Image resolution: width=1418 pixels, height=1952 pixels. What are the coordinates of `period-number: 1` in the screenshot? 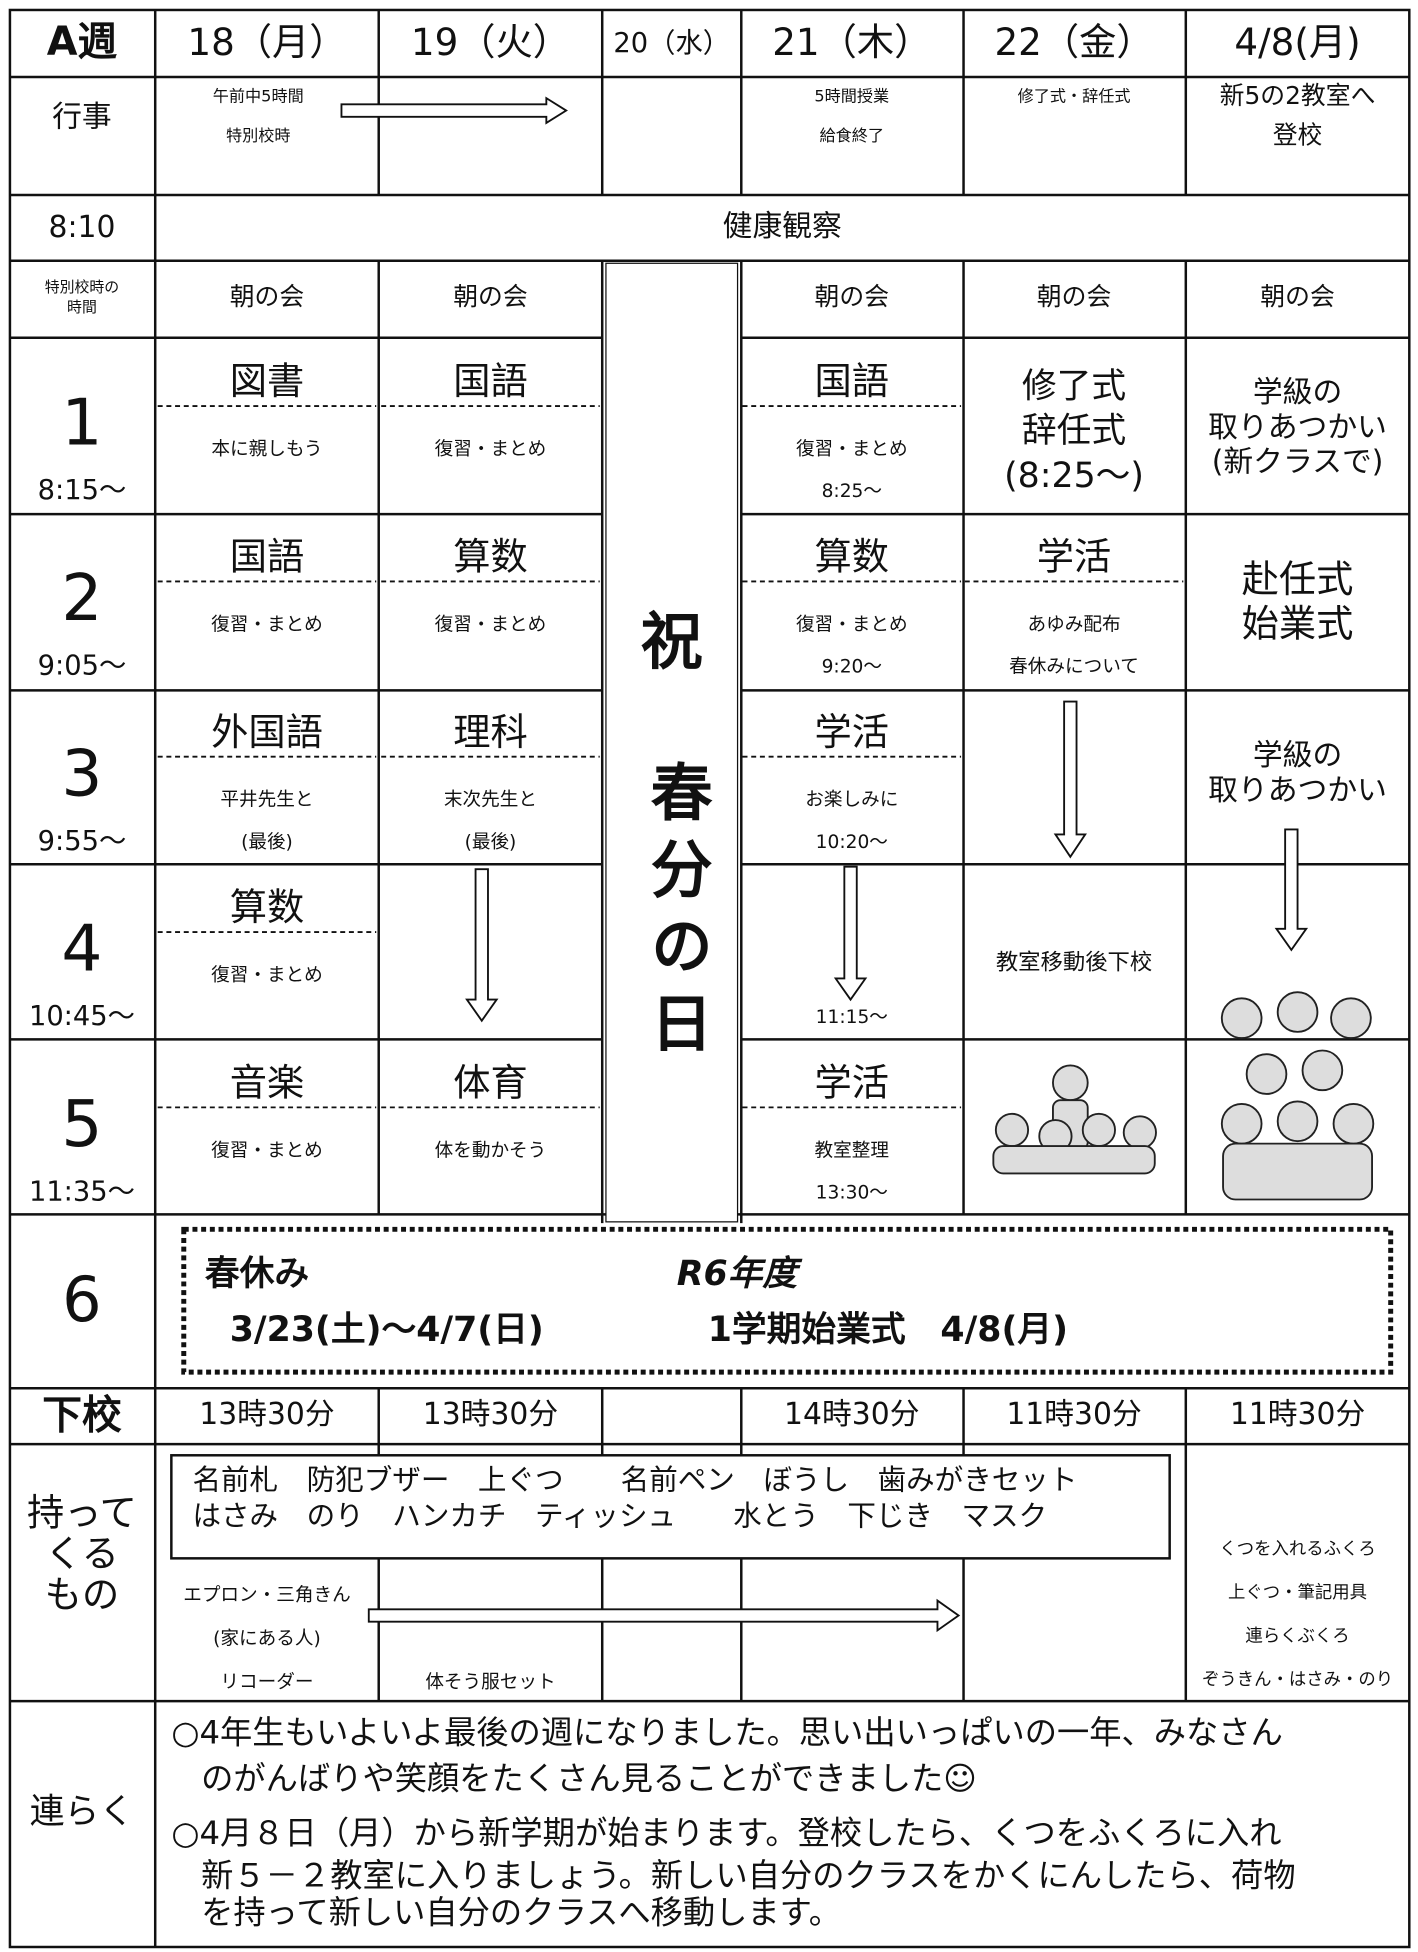 It's located at (81, 423).